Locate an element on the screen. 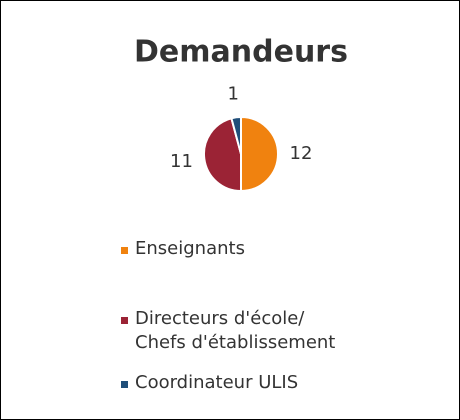 The width and height of the screenshot is (460, 420). legend-item: Coordinateur ULIS is located at coordinates (234, 383).